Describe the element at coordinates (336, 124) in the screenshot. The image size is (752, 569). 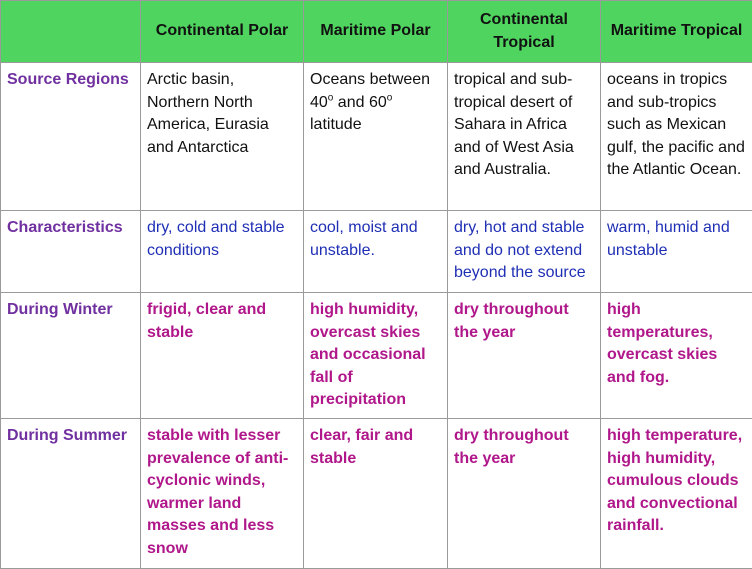
I see `mp-source-text-c: latitude` at that location.